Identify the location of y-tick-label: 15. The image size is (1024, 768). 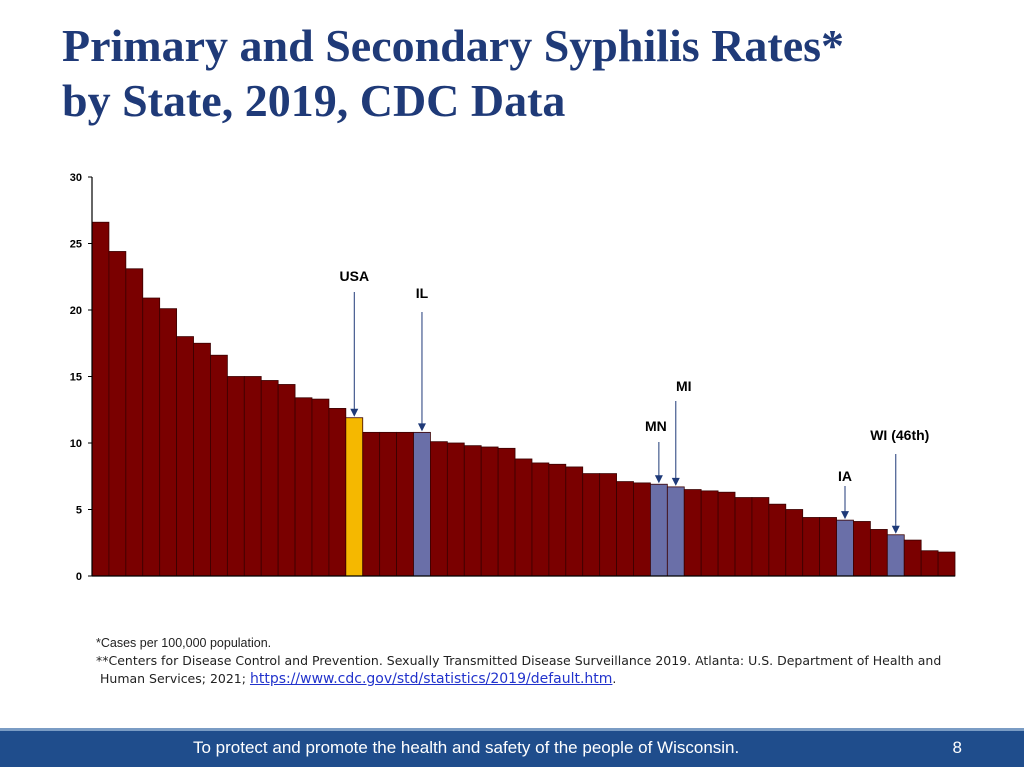
(76, 378).